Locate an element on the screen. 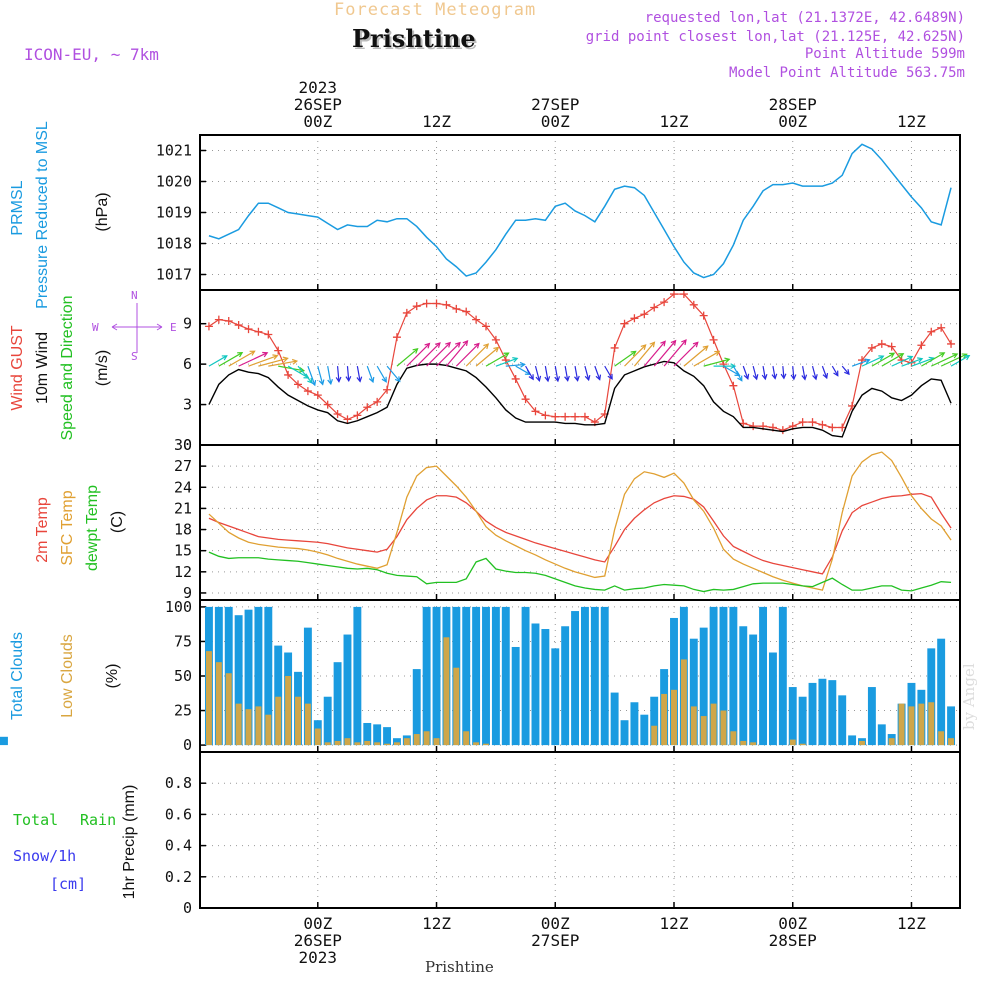 Image resolution: width=1000 pixels, height=1000 pixels. clouds-unit: (%) is located at coordinates (112, 676).